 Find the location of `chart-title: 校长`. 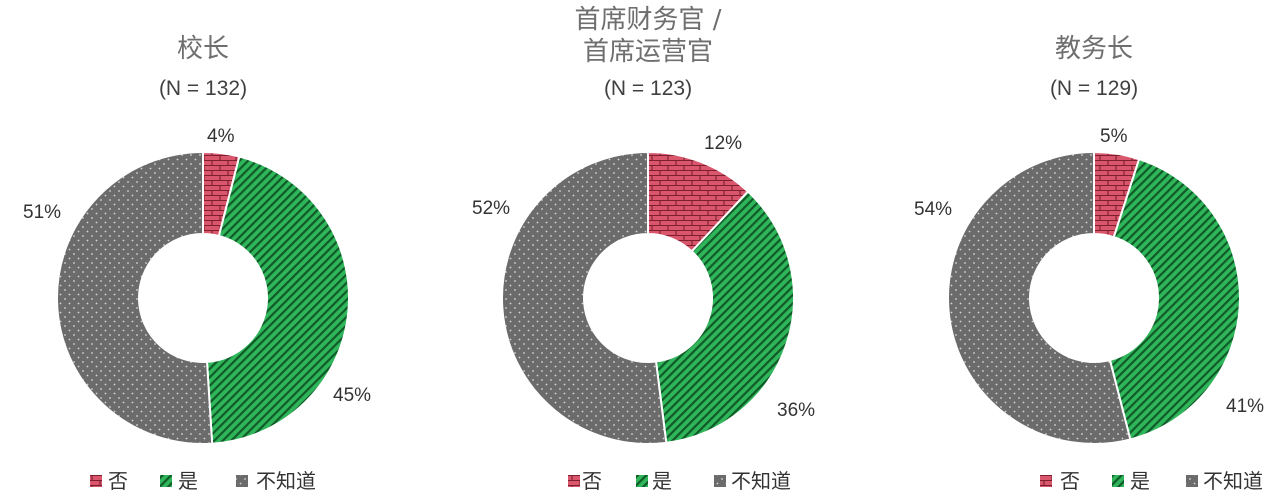

chart-title: 校长 is located at coordinates (203, 49).